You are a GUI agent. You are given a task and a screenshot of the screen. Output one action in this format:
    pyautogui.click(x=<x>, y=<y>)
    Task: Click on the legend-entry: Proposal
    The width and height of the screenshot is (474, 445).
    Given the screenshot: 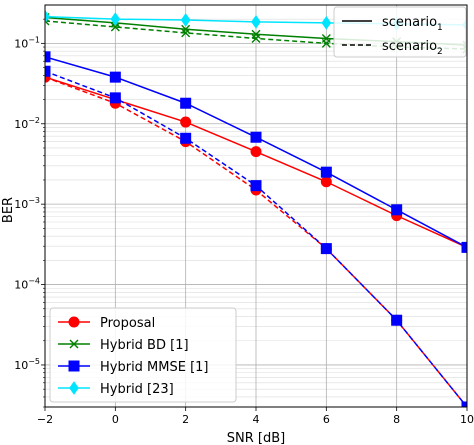 What is the action you would take?
    pyautogui.click(x=106, y=323)
    